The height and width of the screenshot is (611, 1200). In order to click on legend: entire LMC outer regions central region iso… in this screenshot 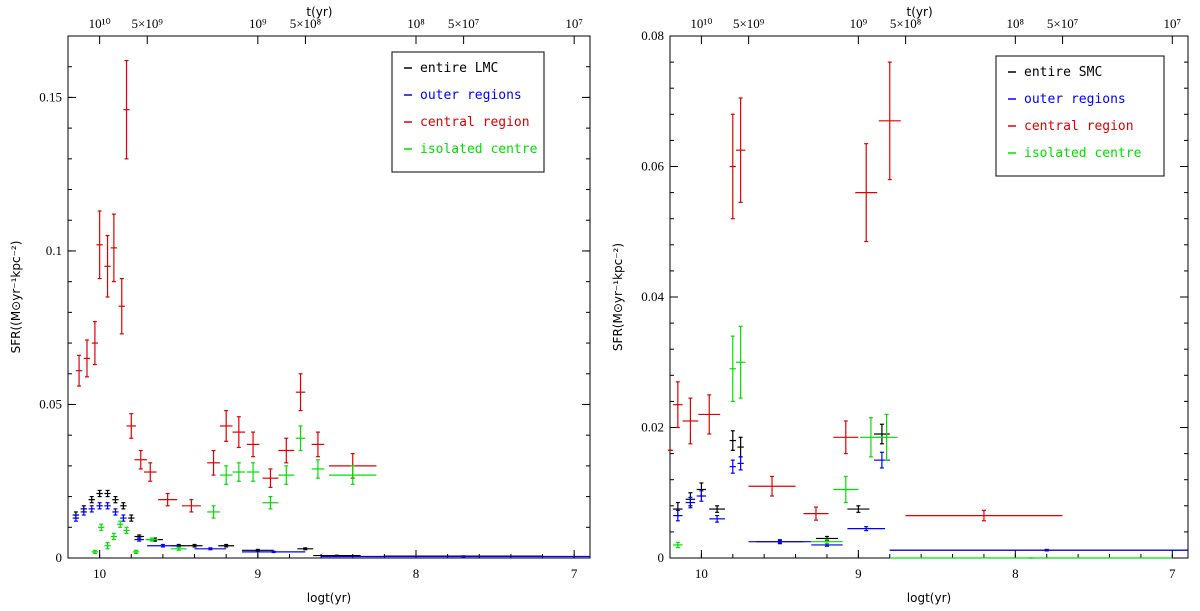, I will do `click(468, 112)`.